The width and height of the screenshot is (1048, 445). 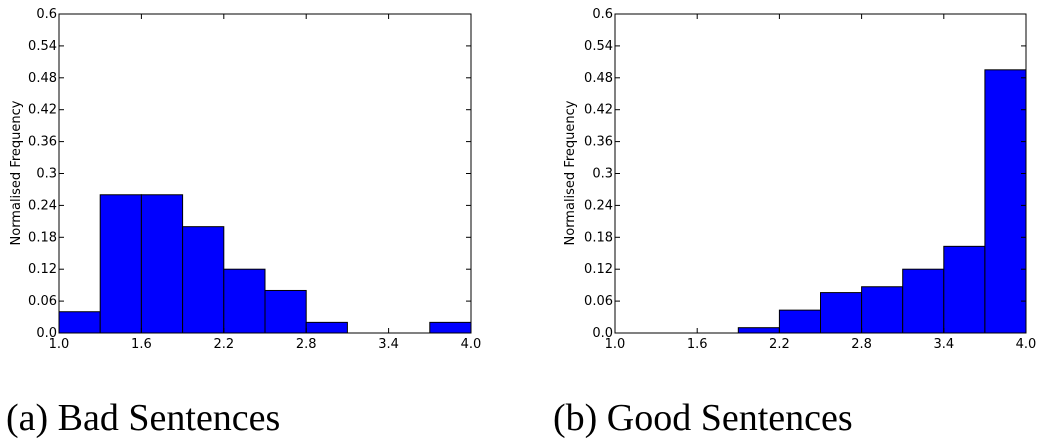 I want to click on caption-bad-sentences: (a) Bad Sentences, so click(x=143, y=418).